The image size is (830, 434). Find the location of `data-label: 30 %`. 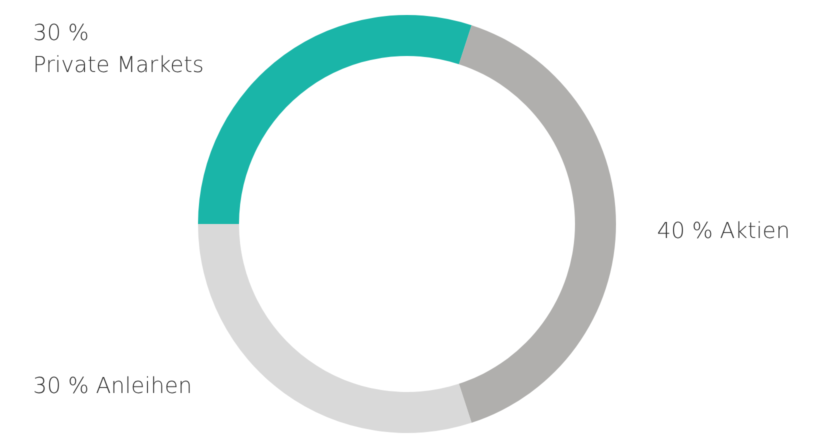

data-label: 30 % is located at coordinates (61, 33).